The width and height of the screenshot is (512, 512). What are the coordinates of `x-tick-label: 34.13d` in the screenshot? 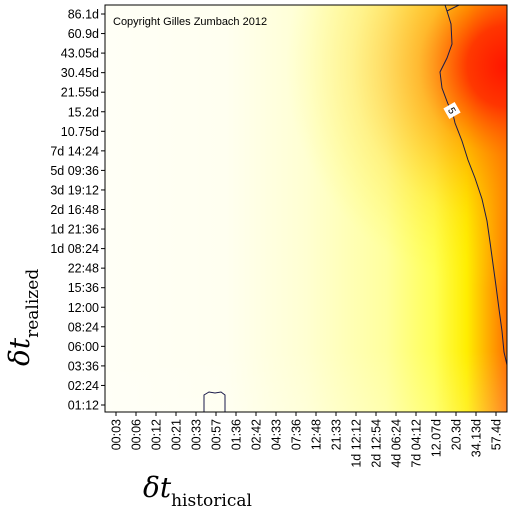 It's located at (477, 438).